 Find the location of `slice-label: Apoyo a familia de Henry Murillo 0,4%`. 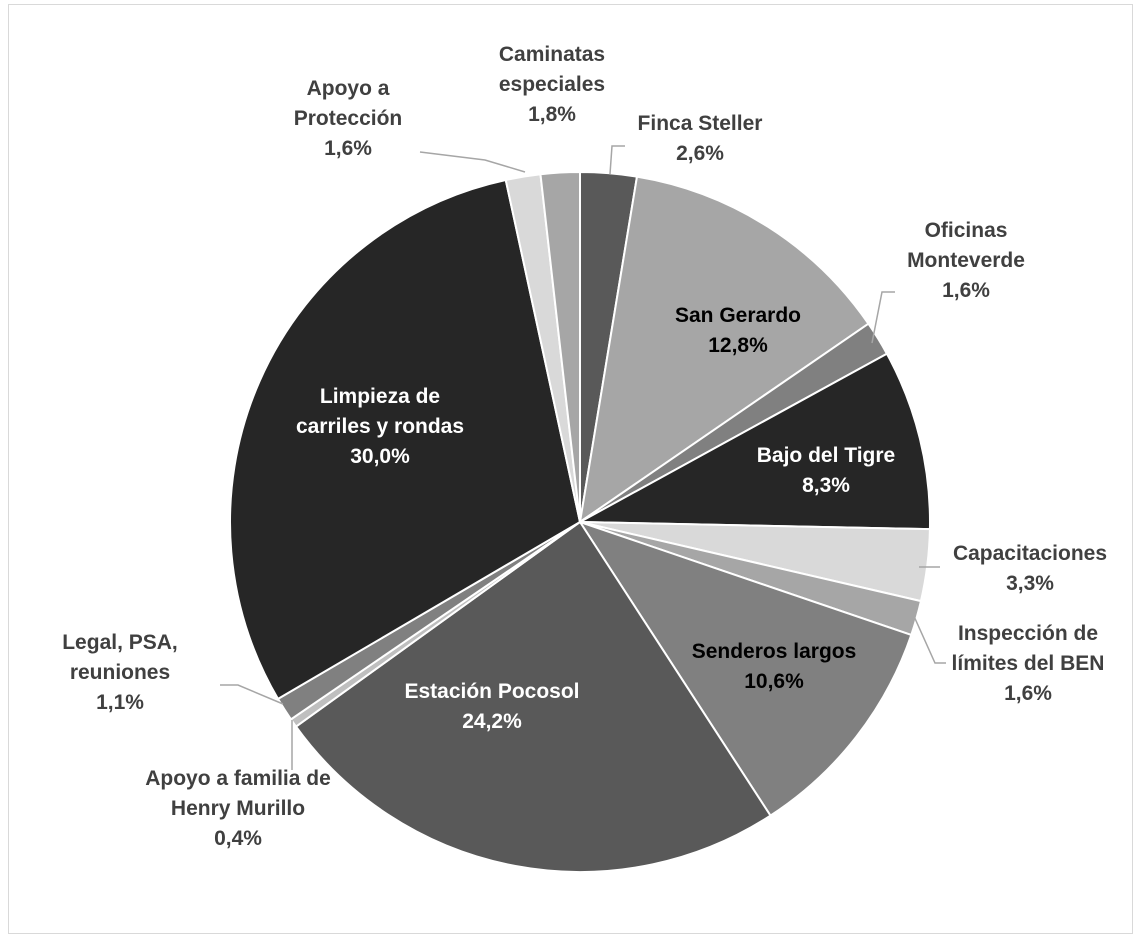

slice-label: Apoyo a familia de Henry Murillo 0,4% is located at coordinates (238, 808).